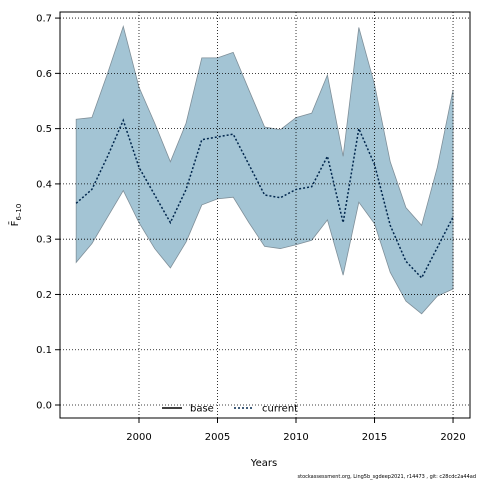 The height and width of the screenshot is (484, 480). Describe the element at coordinates (452, 437) in the screenshot. I see `x-tick-label: 2020` at that location.